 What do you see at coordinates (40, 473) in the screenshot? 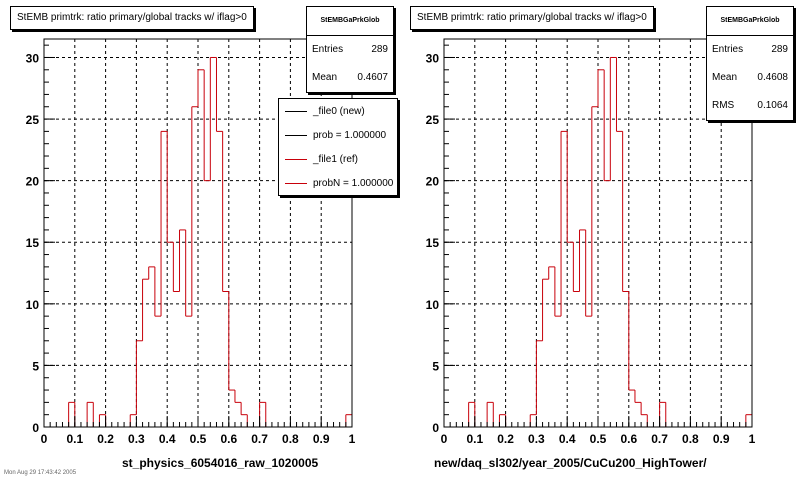
I see `timestamp-footnote: Mon Aug 29 17:43:42 2005` at bounding box center [40, 473].